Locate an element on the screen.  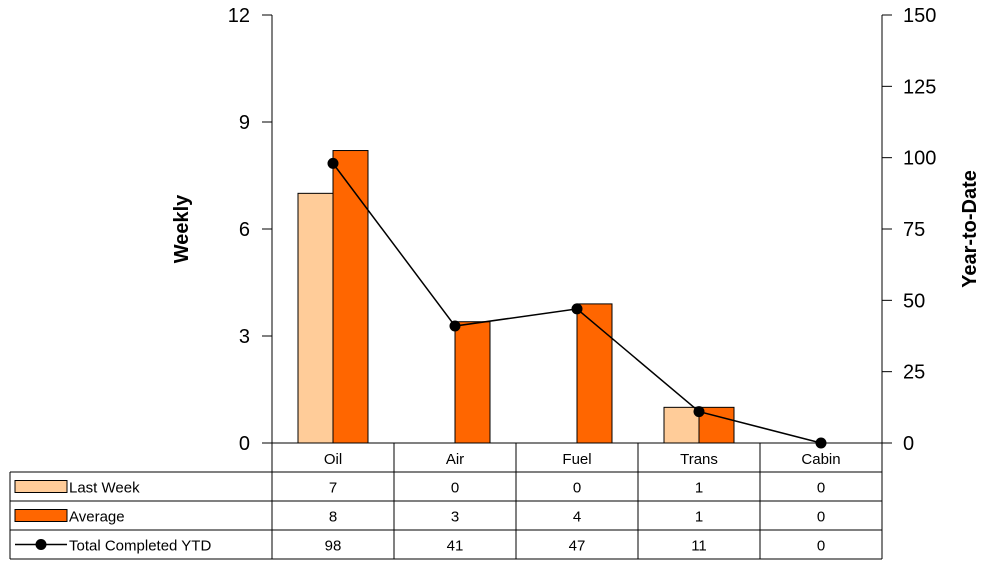
legend-label-average: Average is located at coordinates (97, 517).